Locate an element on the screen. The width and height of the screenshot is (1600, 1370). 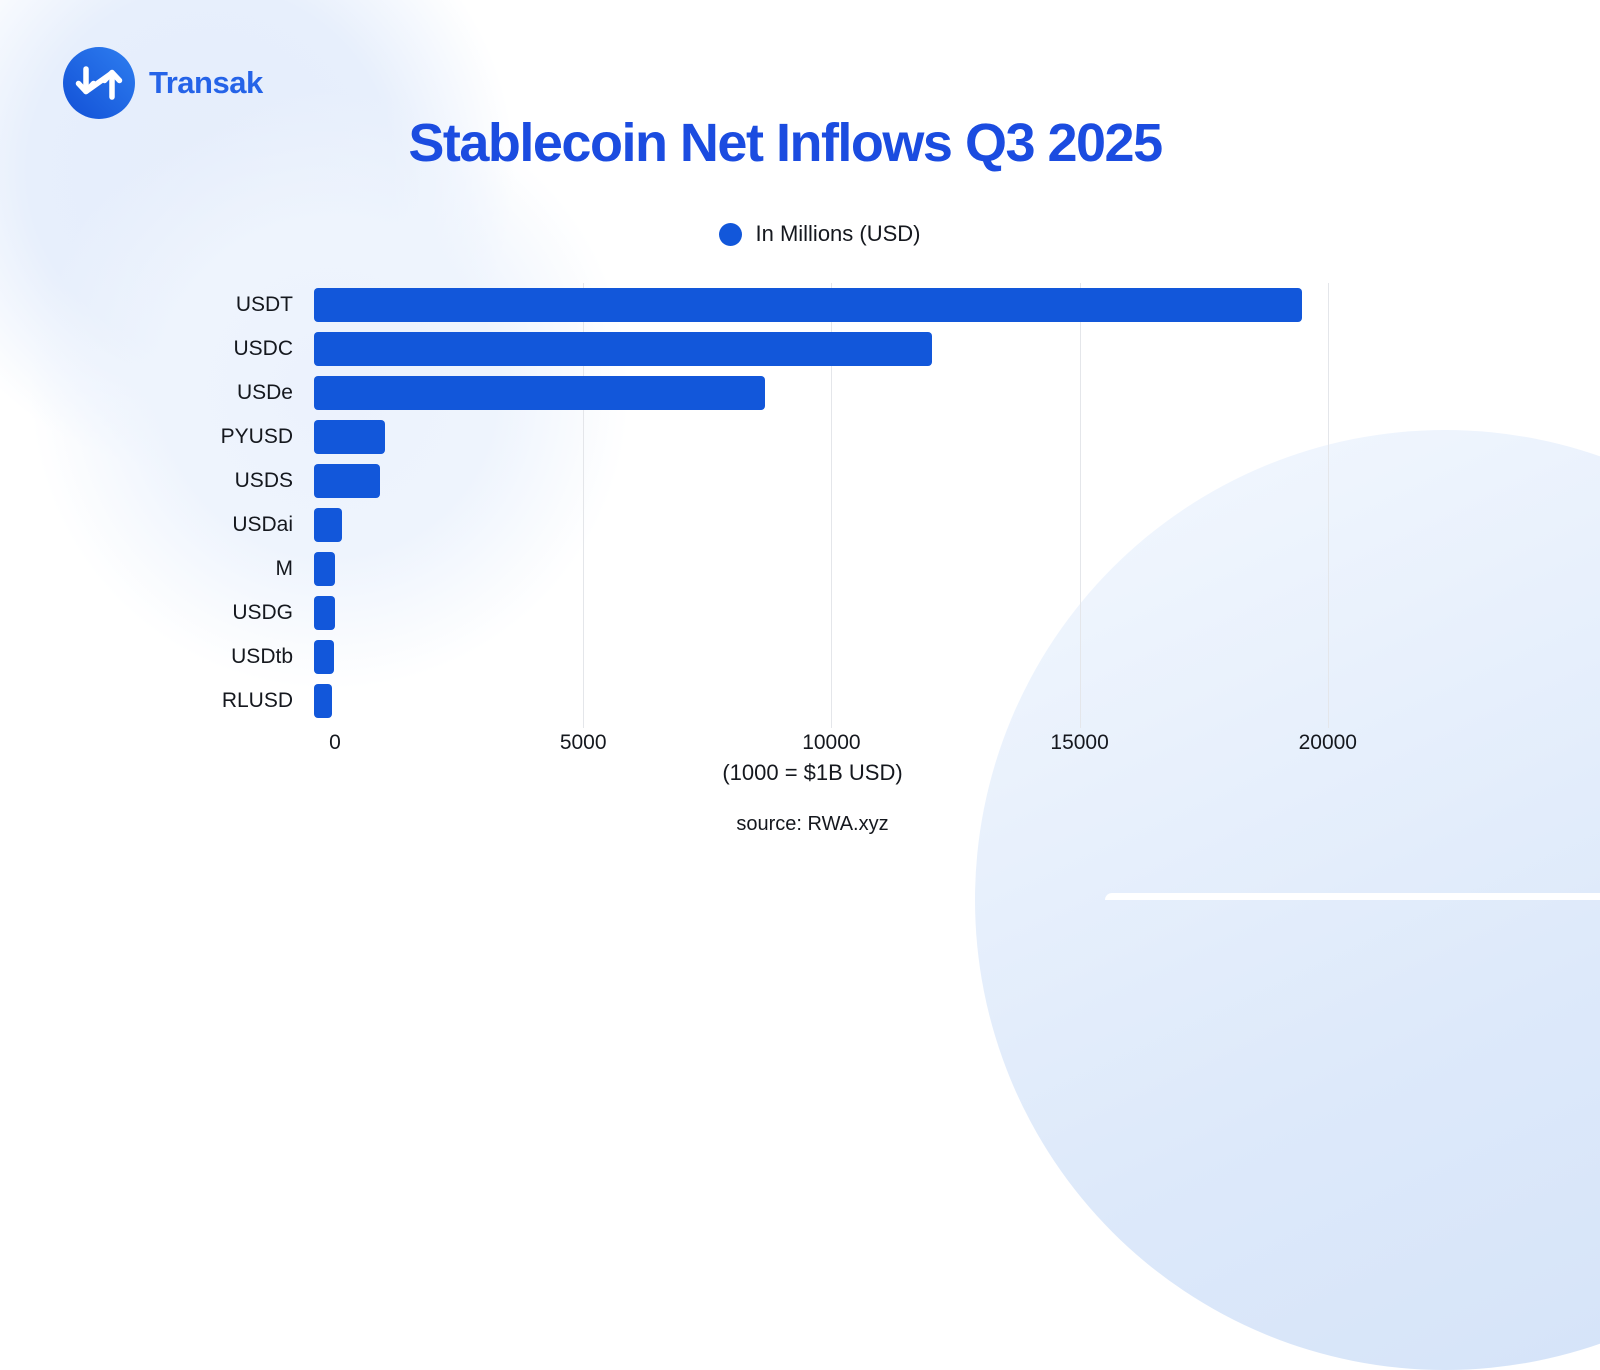
bar-row: USDtb is located at coordinates (685, 657).